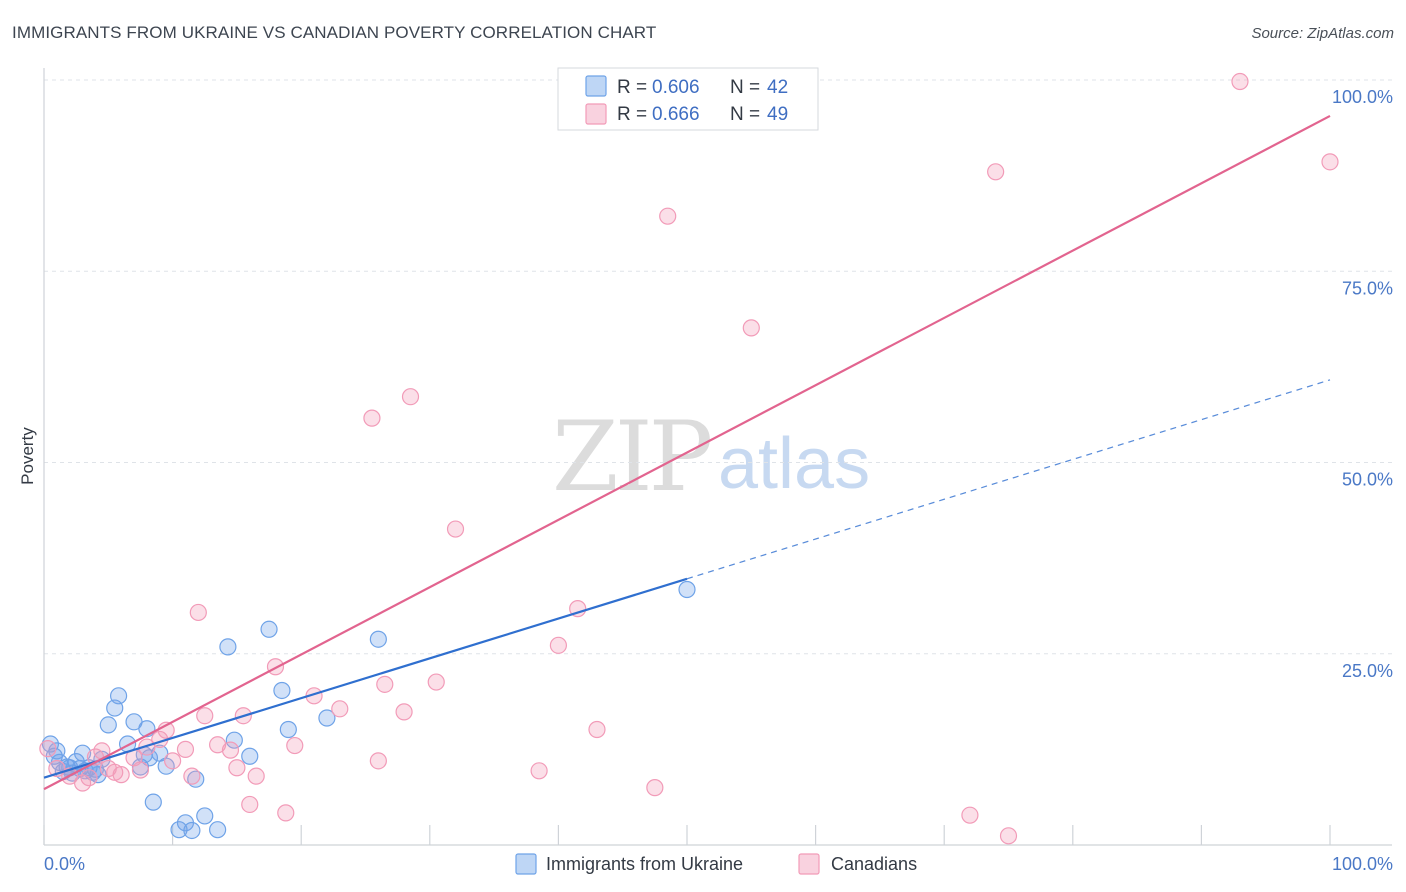  I want to click on x-tick-label-max: 100.0%, so click(1362, 864).